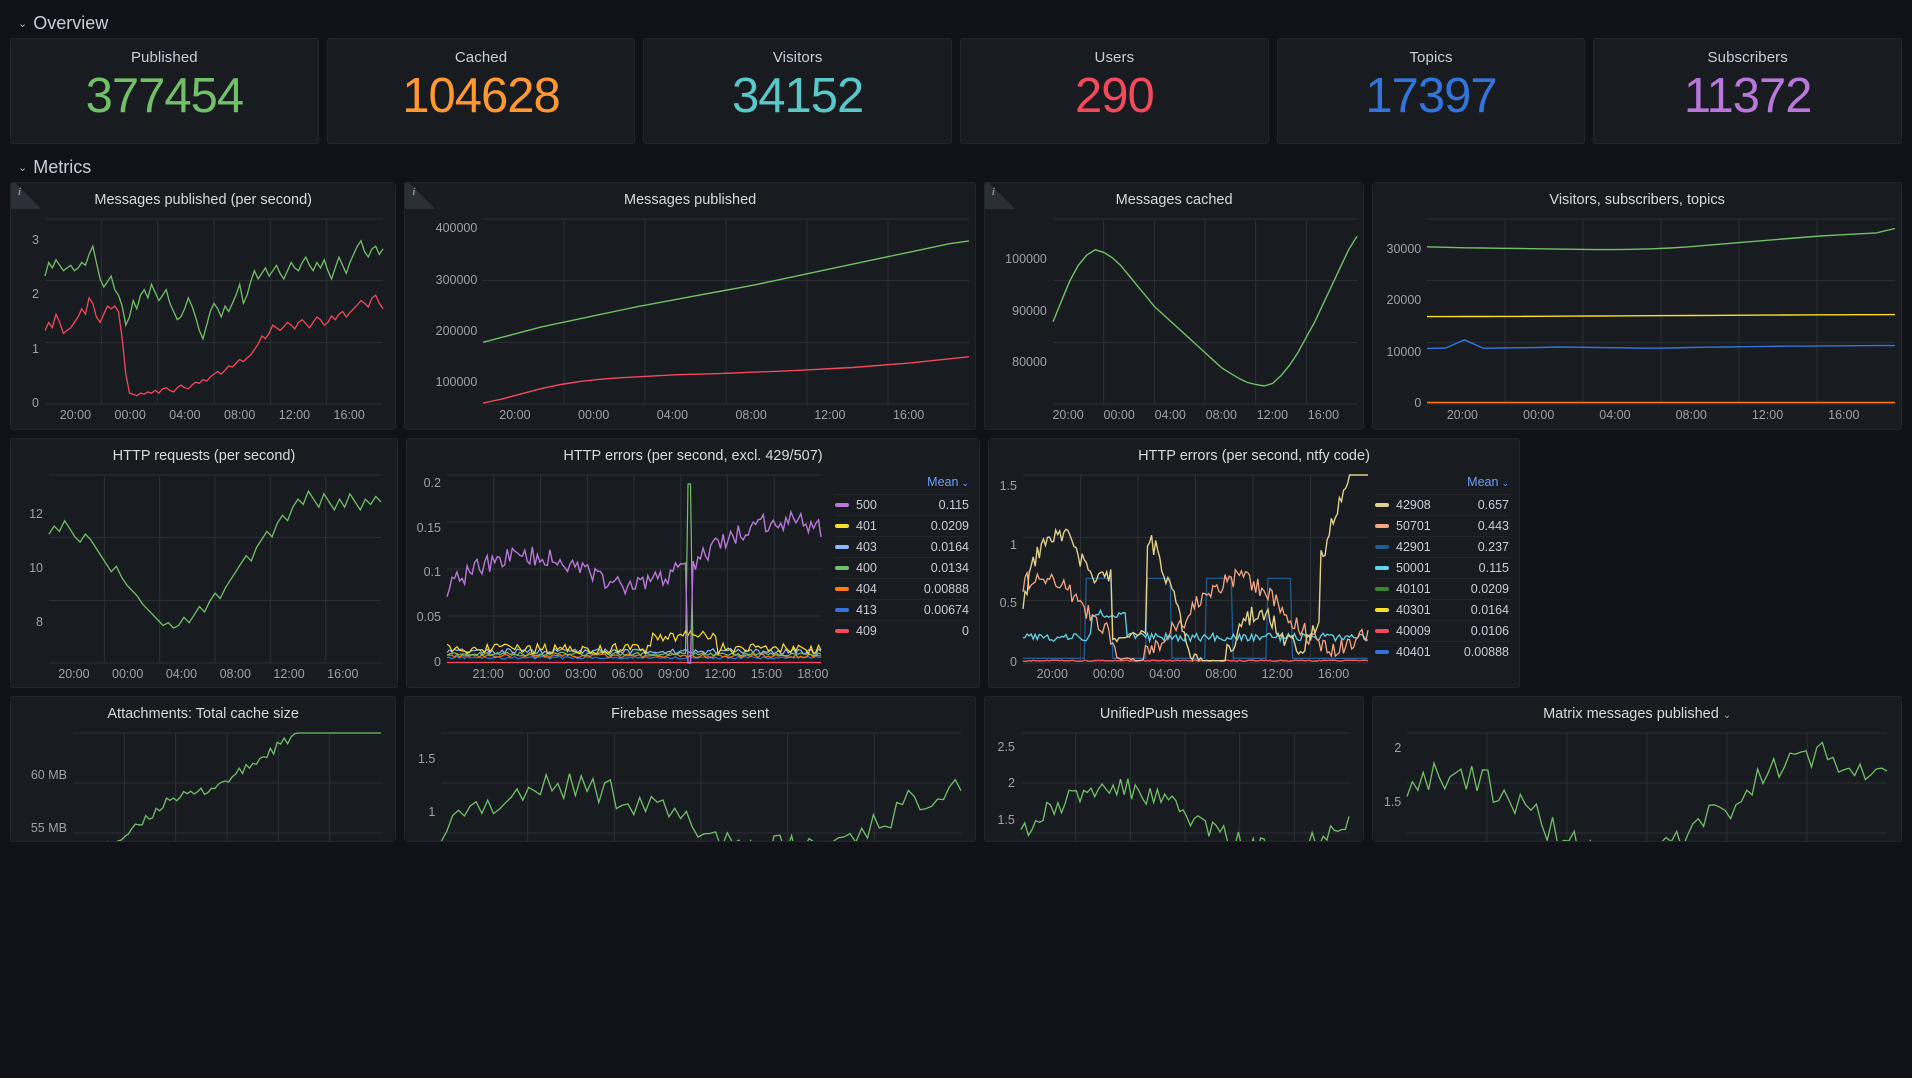  Describe the element at coordinates (627, 674) in the screenshot. I see `x-tick-label: 06:00` at that location.